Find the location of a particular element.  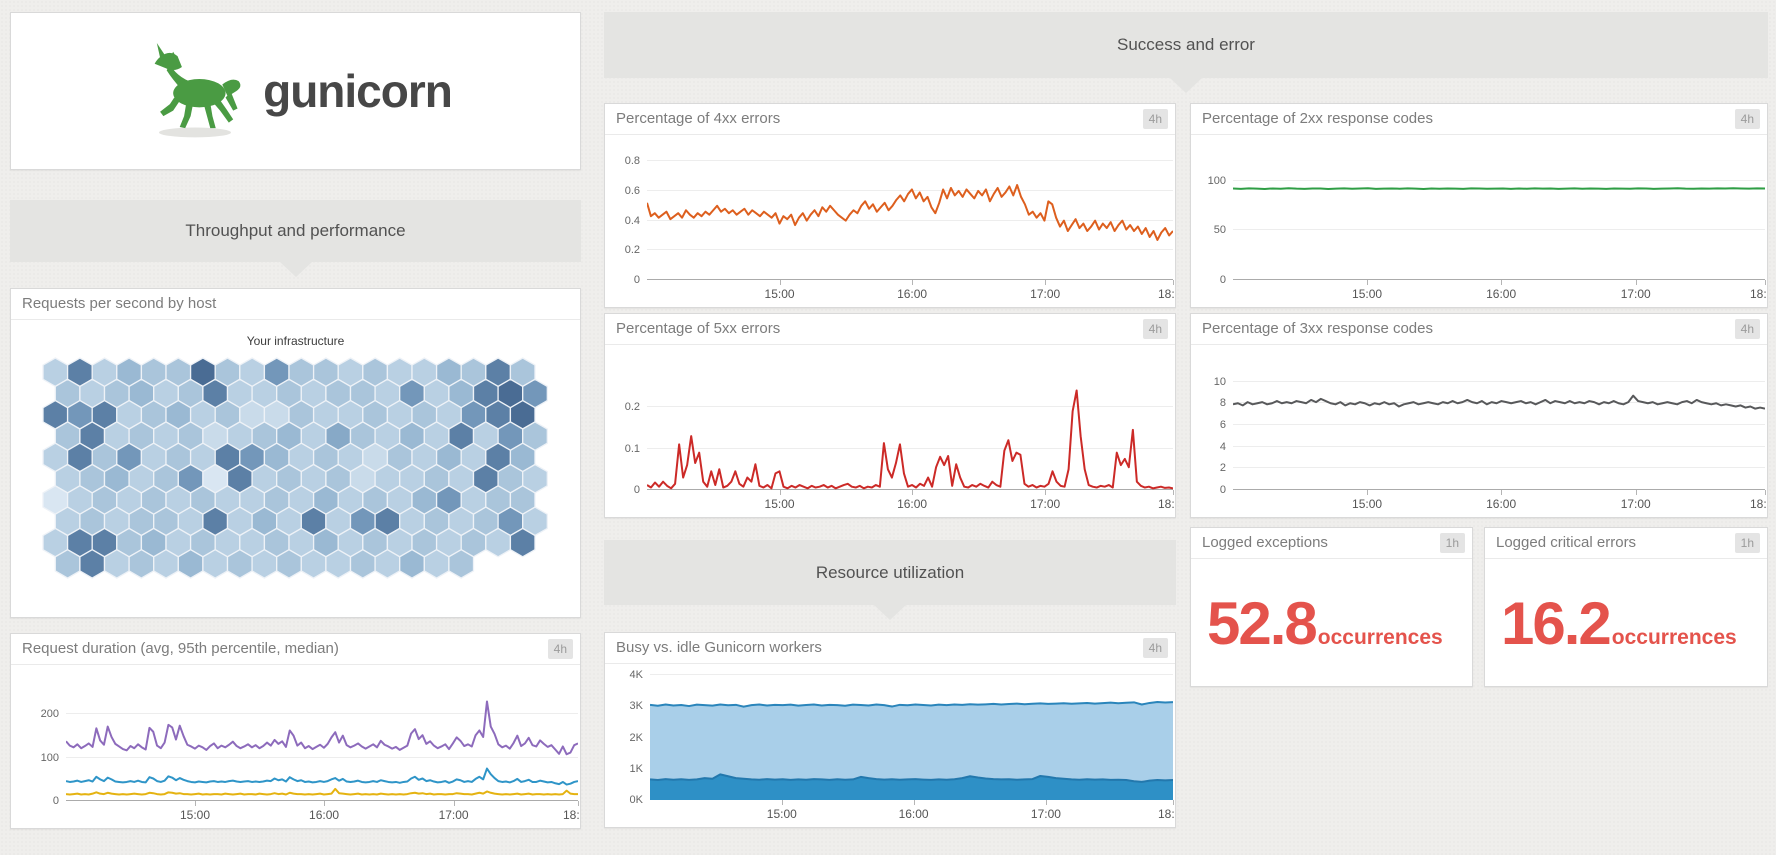

card-title: Percentage of 5xx errors is located at coordinates (698, 328).